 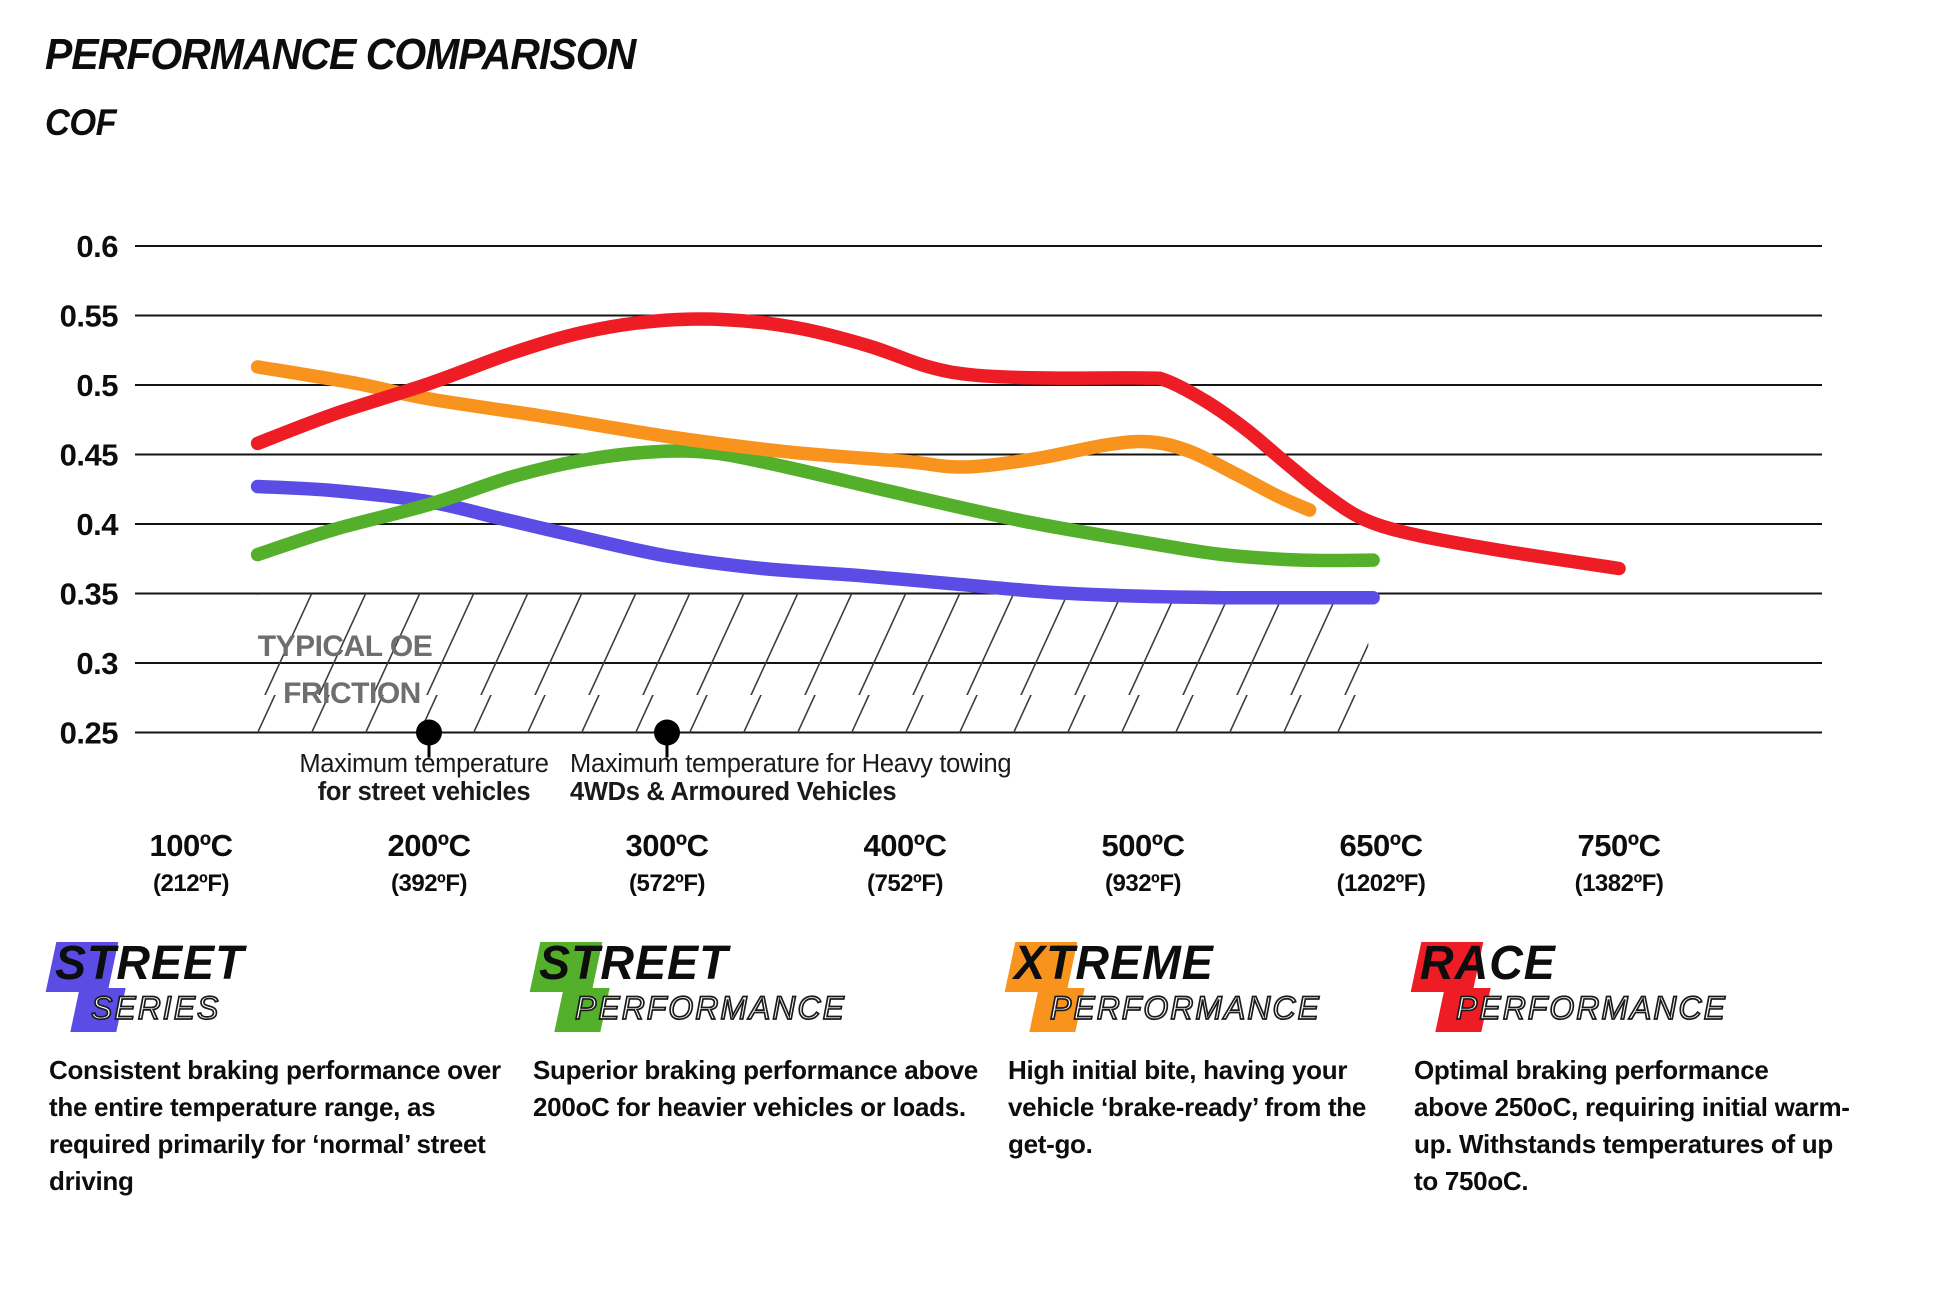 What do you see at coordinates (97, 663) in the screenshot?
I see `y-tick-label: 0.3` at bounding box center [97, 663].